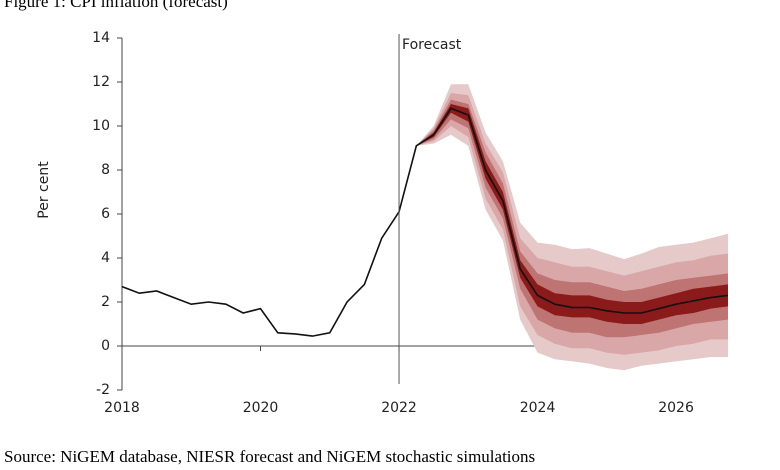 Image resolution: width=780 pixels, height=470 pixels. I want to click on y-axis-label: Per cent, so click(44, 190).